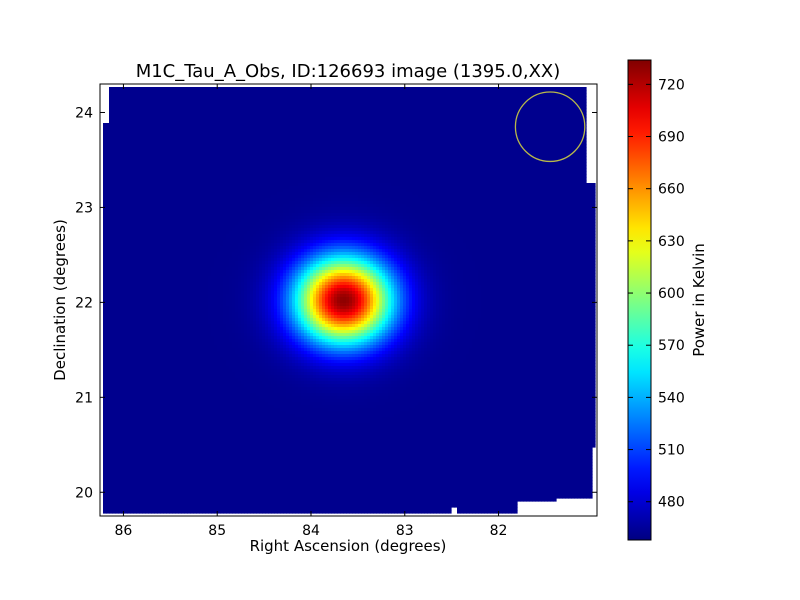  Describe the element at coordinates (699, 300) in the screenshot. I see `colorbar-label: Power in Kelvin` at that location.